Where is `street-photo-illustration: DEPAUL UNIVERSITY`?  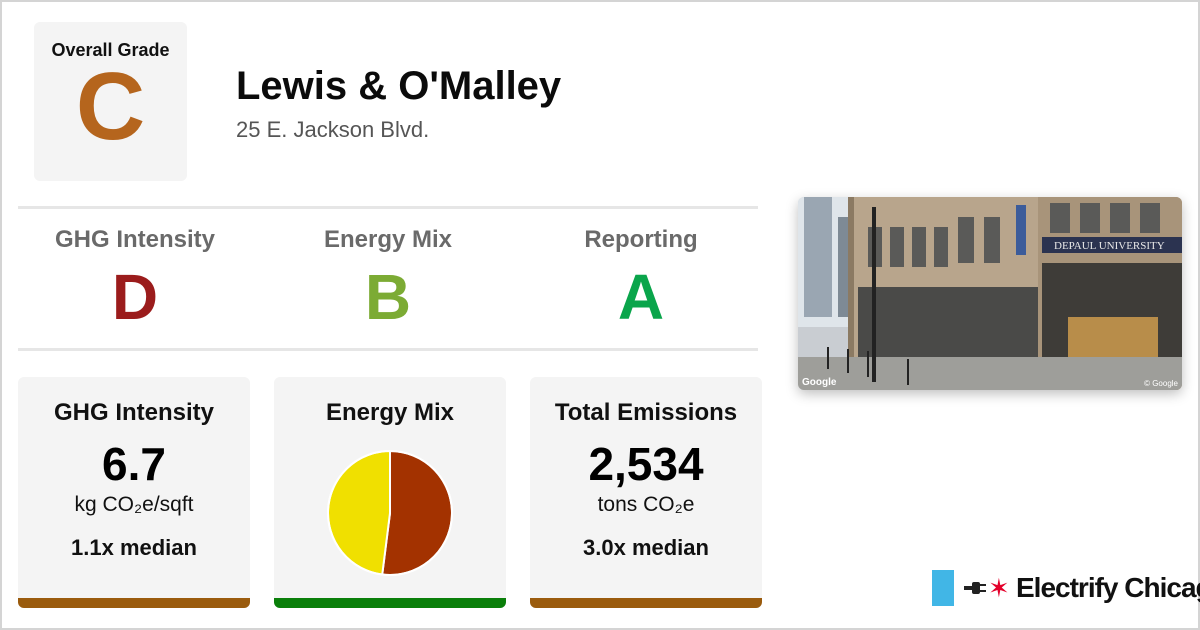
street-photo-illustration: DEPAUL UNIVERSITY is located at coordinates (990, 293).